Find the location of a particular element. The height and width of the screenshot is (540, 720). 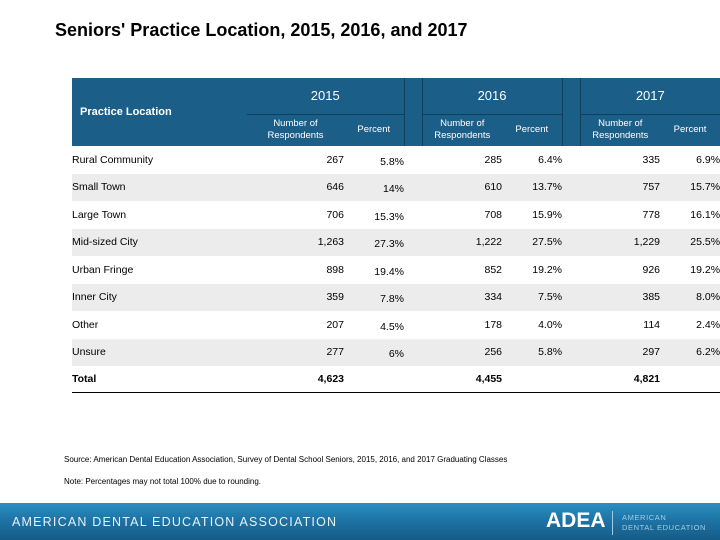

respondents-2017: 114 is located at coordinates (652, 324).